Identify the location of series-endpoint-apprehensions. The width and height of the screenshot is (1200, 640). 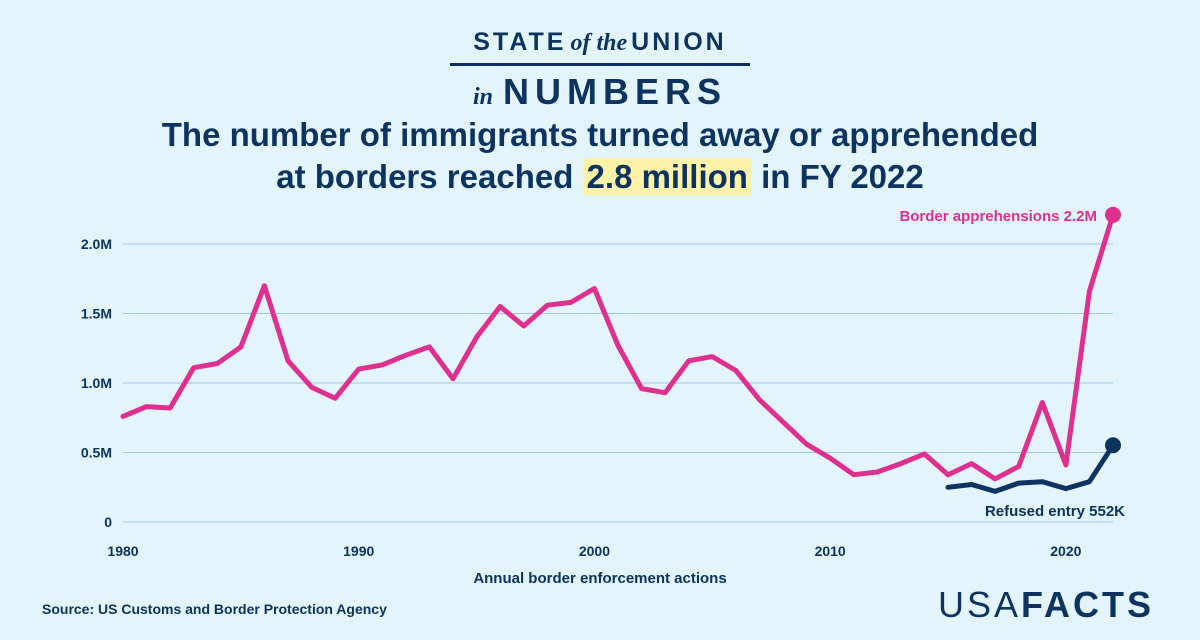
(1113, 214).